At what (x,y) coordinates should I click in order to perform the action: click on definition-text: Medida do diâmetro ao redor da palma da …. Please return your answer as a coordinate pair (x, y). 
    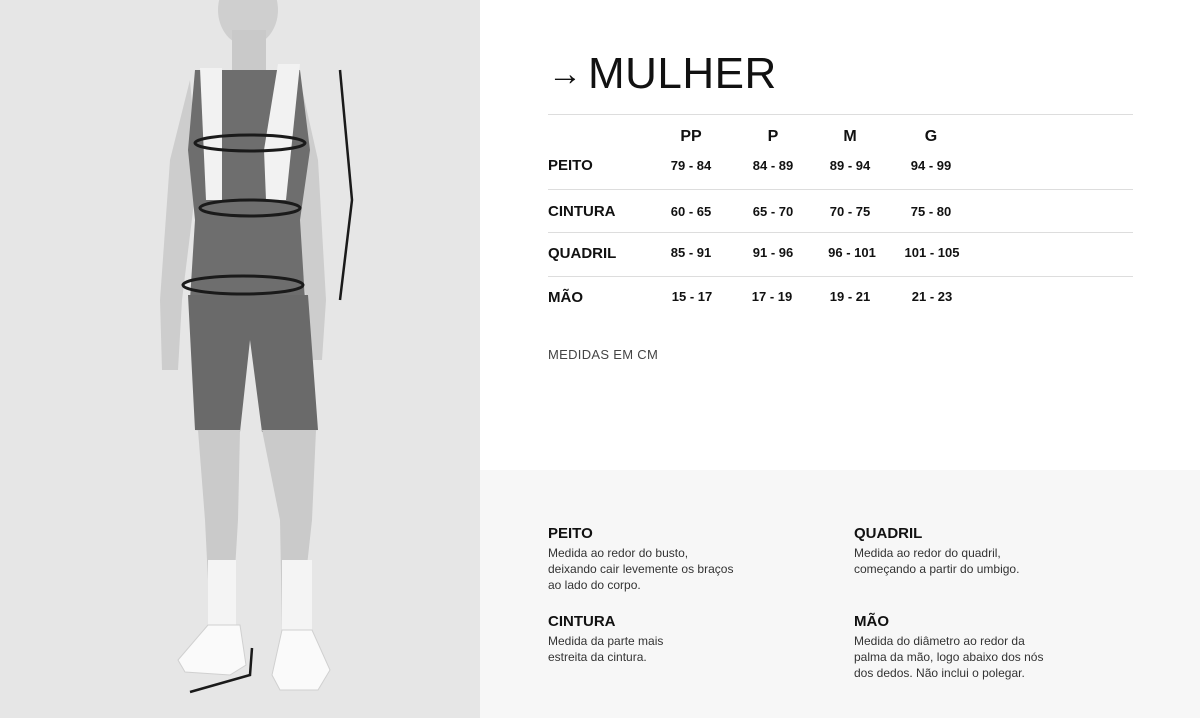
    Looking at the image, I should click on (949, 657).